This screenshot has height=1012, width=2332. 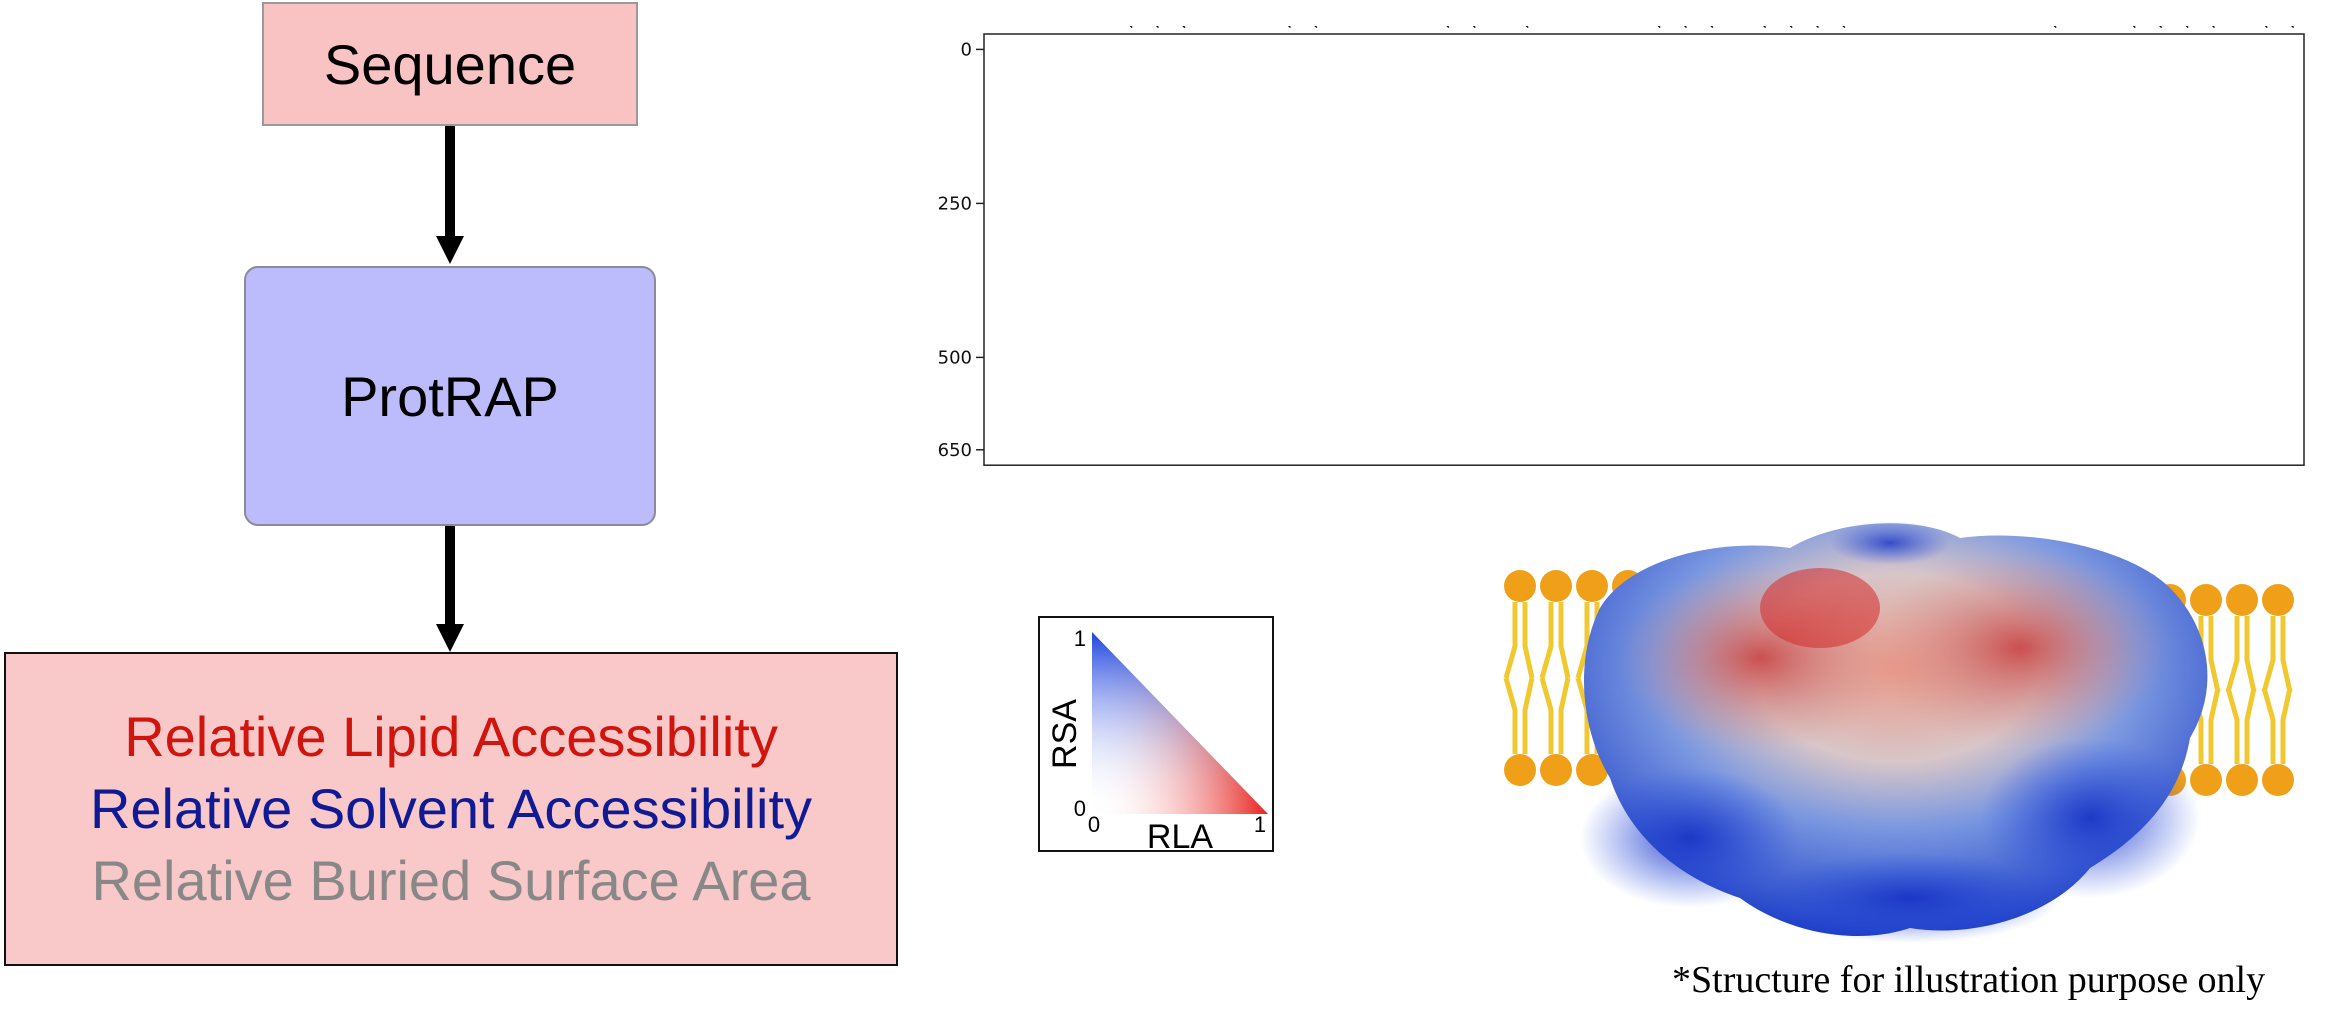 I want to click on output-rbsa-label: Relative Buried Surface Area, so click(x=451, y=880).